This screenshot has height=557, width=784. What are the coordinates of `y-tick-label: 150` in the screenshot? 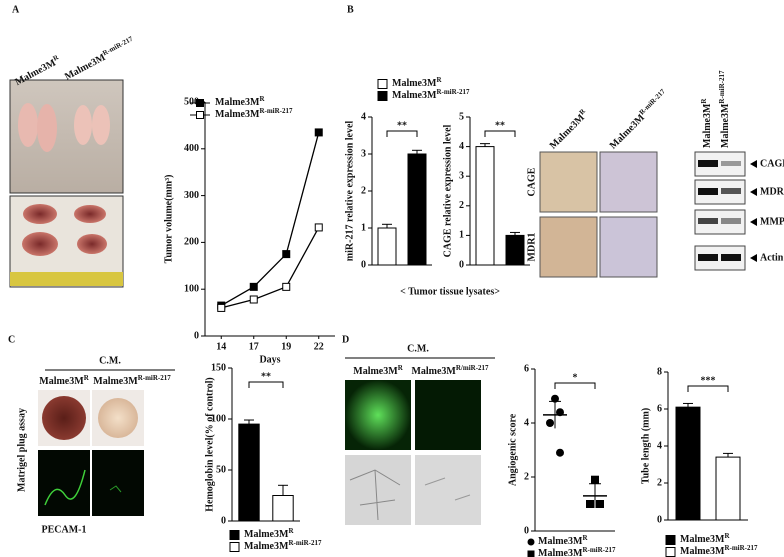 It's located at (218, 367).